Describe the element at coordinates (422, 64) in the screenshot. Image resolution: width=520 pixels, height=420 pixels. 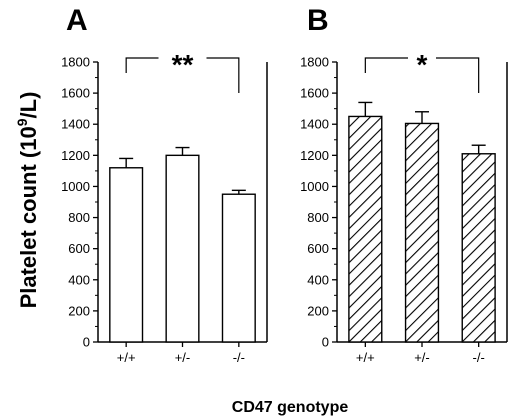
I see `significance-label: *` at that location.